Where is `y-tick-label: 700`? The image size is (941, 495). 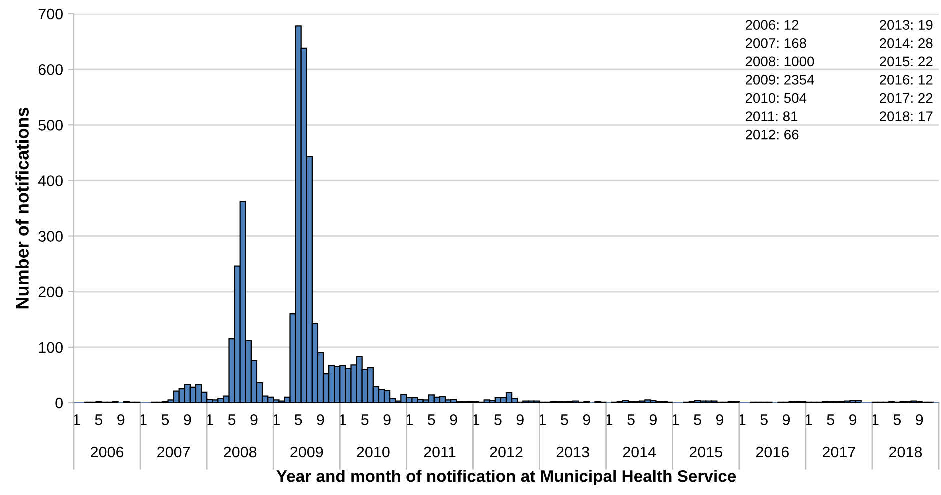 y-tick-label: 700 is located at coordinates (50, 14).